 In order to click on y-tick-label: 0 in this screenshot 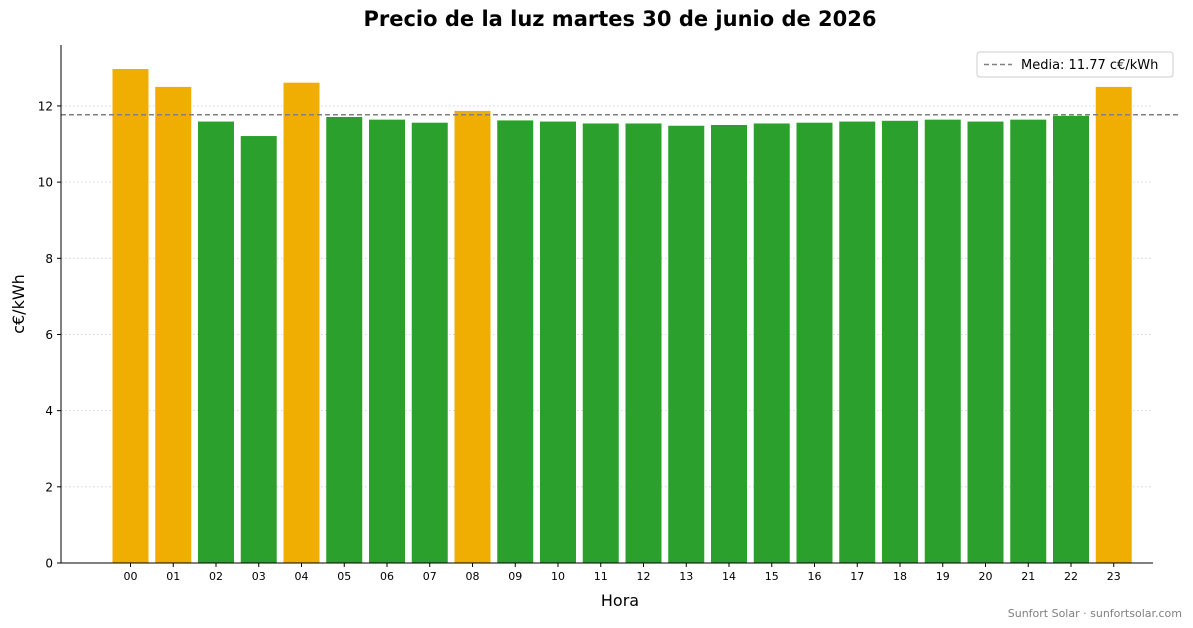, I will do `click(49, 564)`.